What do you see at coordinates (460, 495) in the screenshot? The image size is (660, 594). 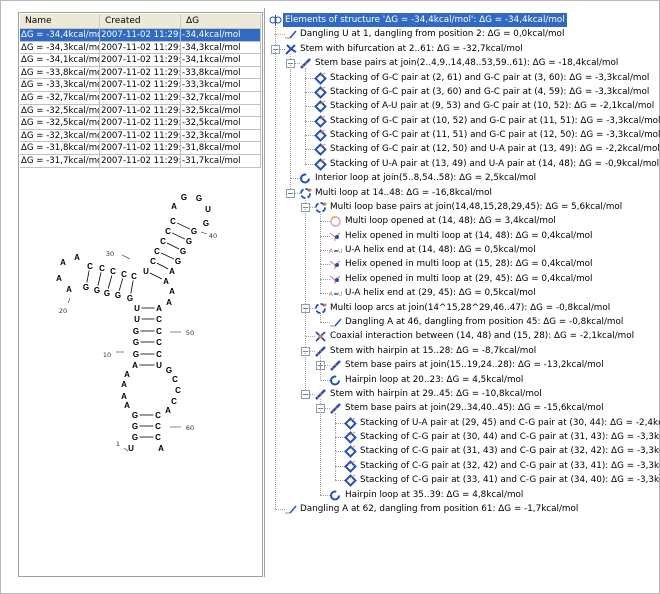 I see `tree-item: Hairpin loop at 35..39: ΔG = 4,8kcal/mol` at bounding box center [460, 495].